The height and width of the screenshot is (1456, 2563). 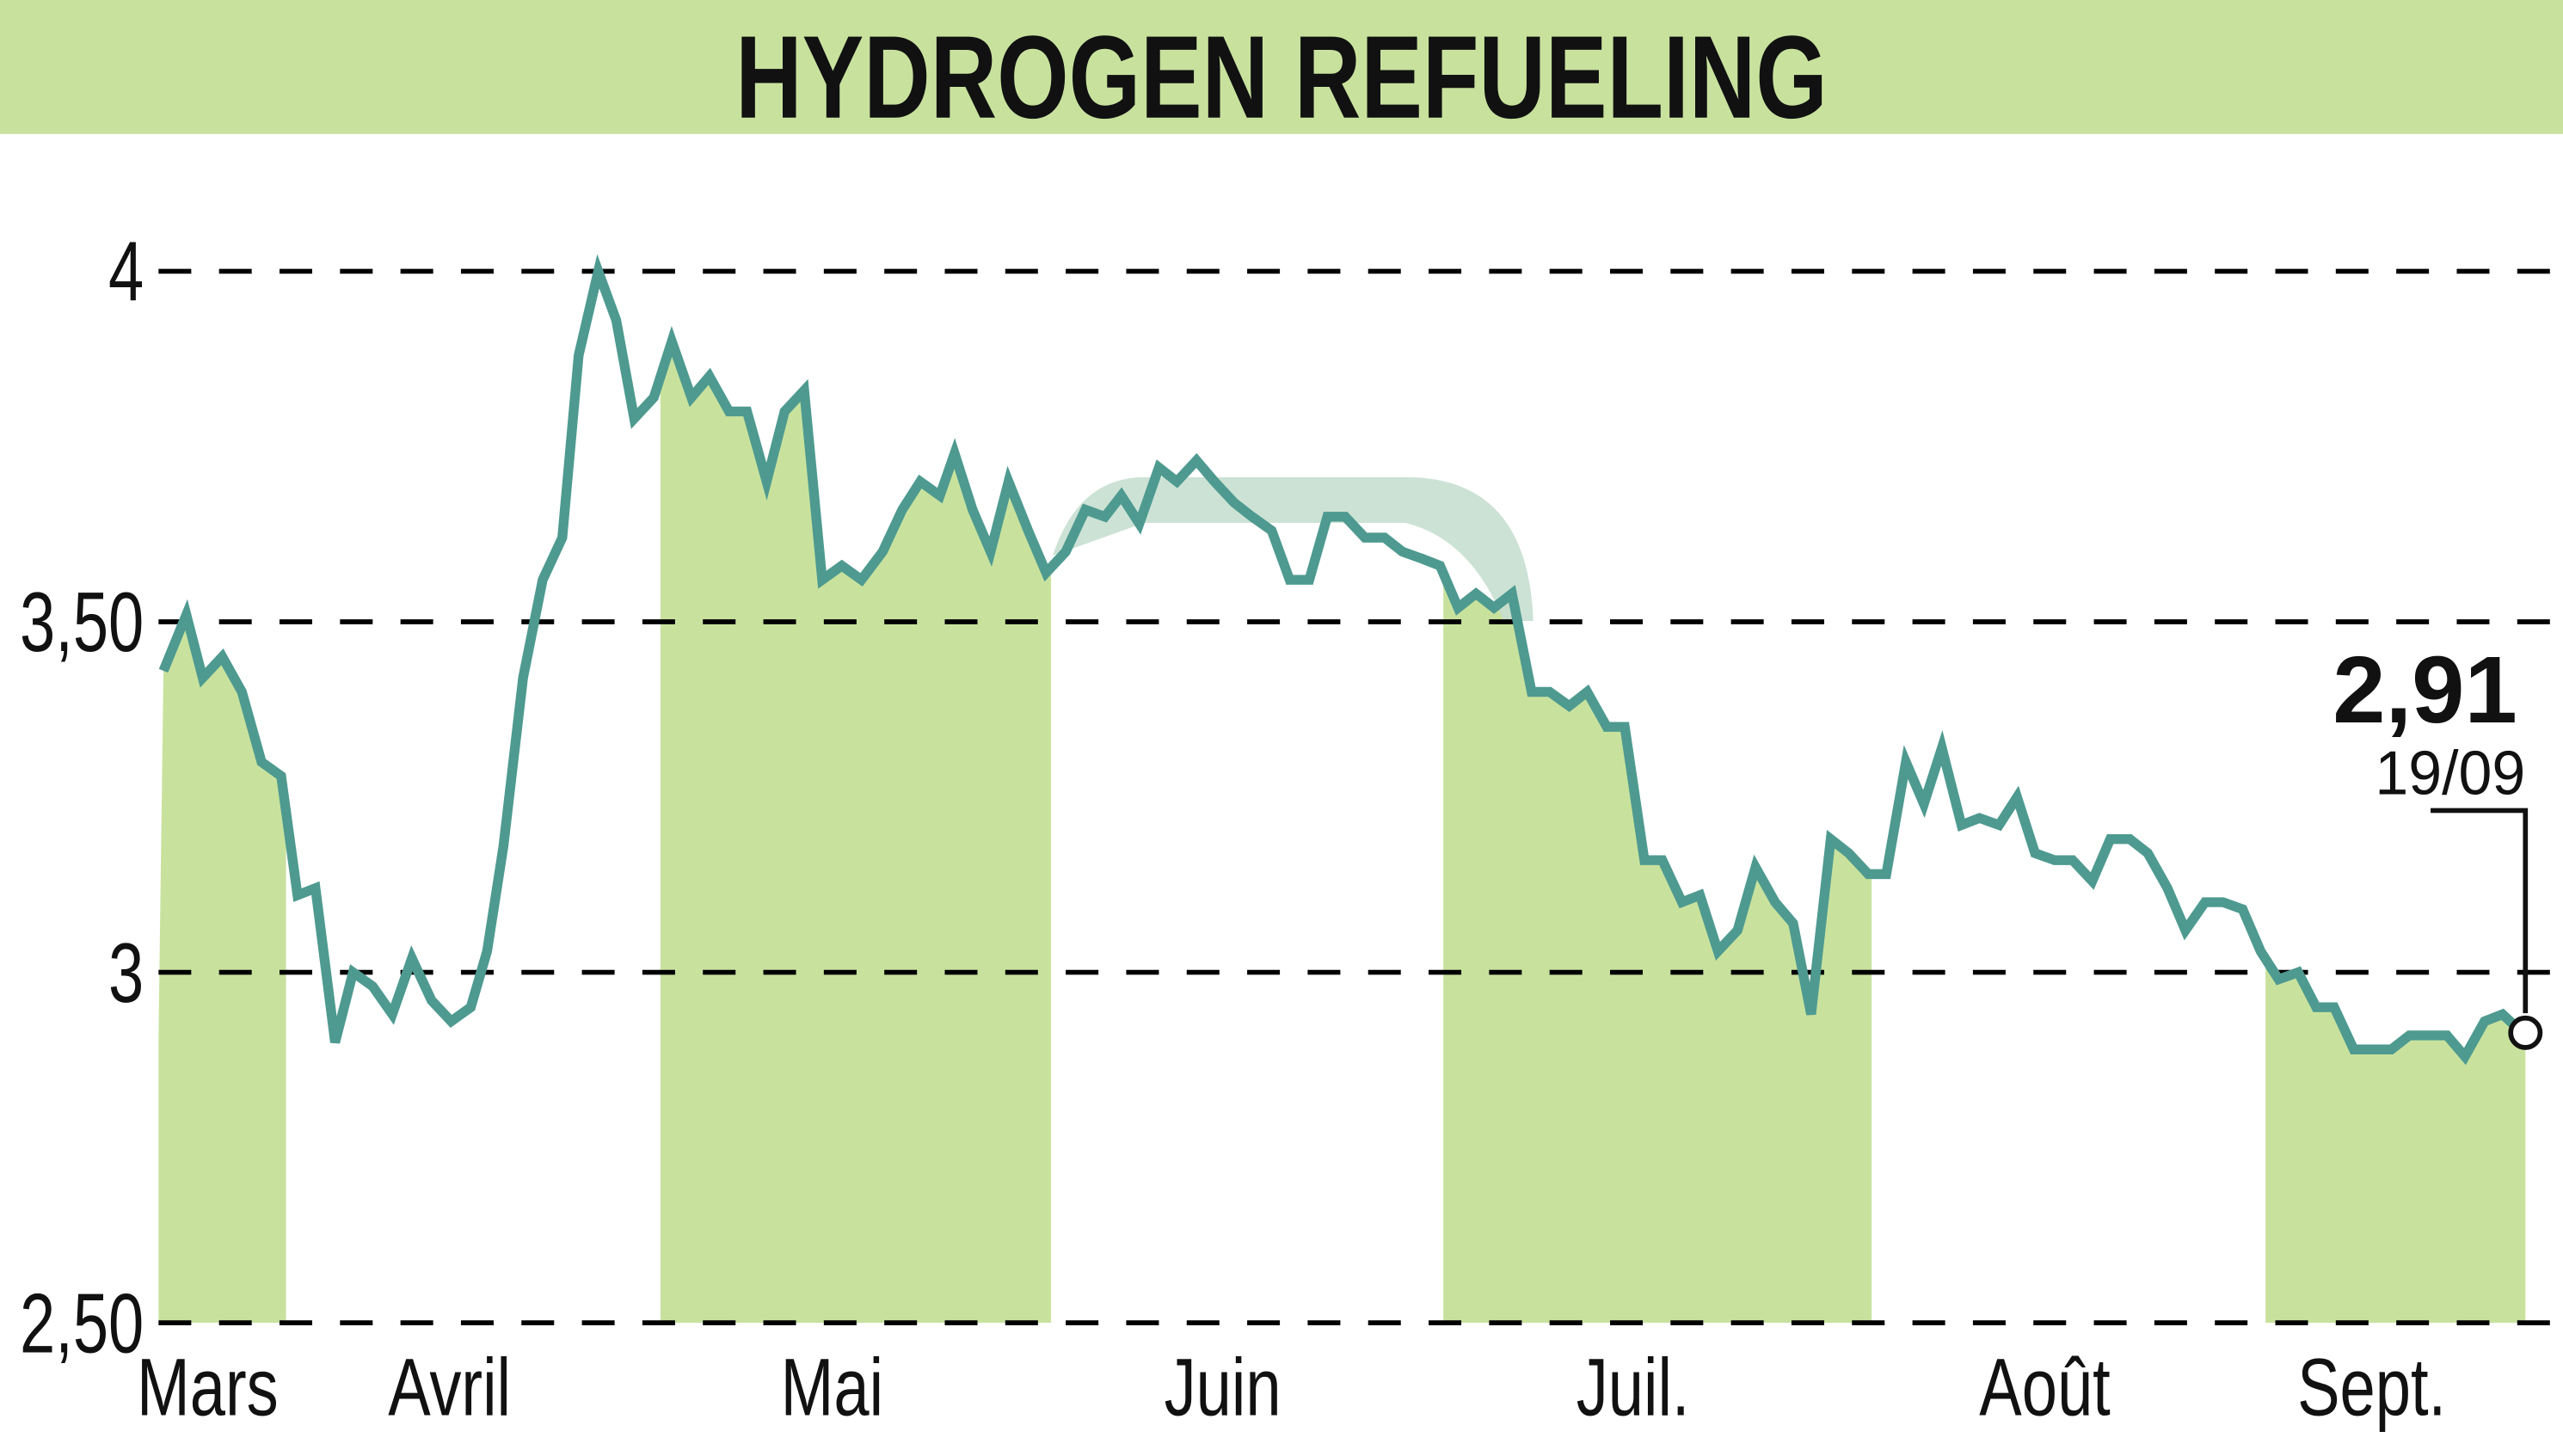 What do you see at coordinates (2395, 1141) in the screenshot?
I see `month-band-sept` at bounding box center [2395, 1141].